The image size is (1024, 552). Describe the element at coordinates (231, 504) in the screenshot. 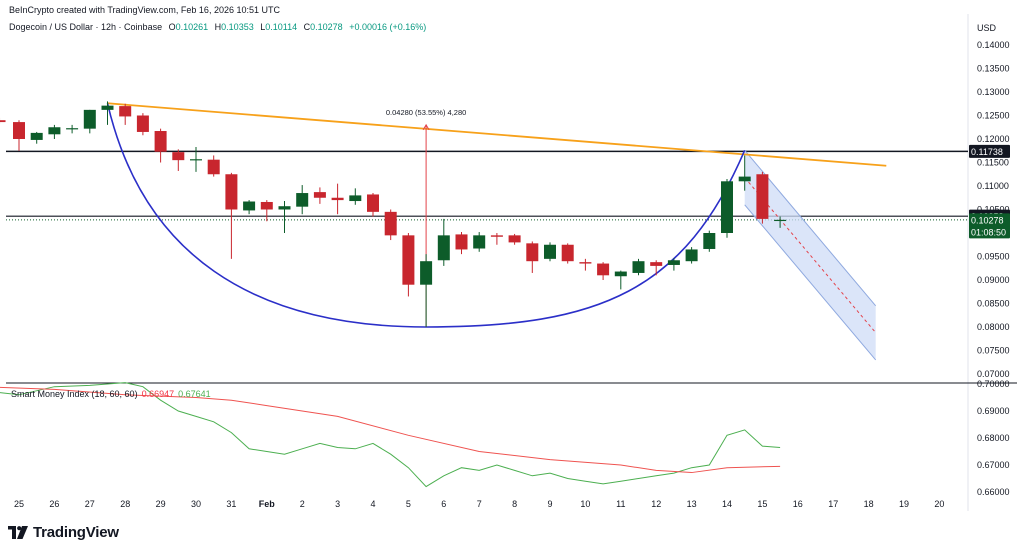

I see `time-tick-label: 31` at that location.